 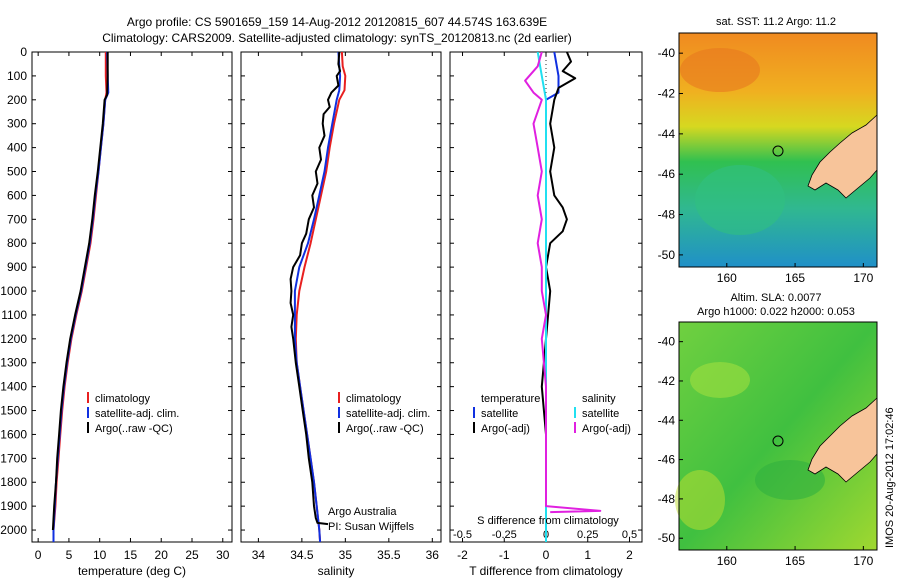 What do you see at coordinates (17, 148) in the screenshot?
I see `y-tick-label: 400` at bounding box center [17, 148].